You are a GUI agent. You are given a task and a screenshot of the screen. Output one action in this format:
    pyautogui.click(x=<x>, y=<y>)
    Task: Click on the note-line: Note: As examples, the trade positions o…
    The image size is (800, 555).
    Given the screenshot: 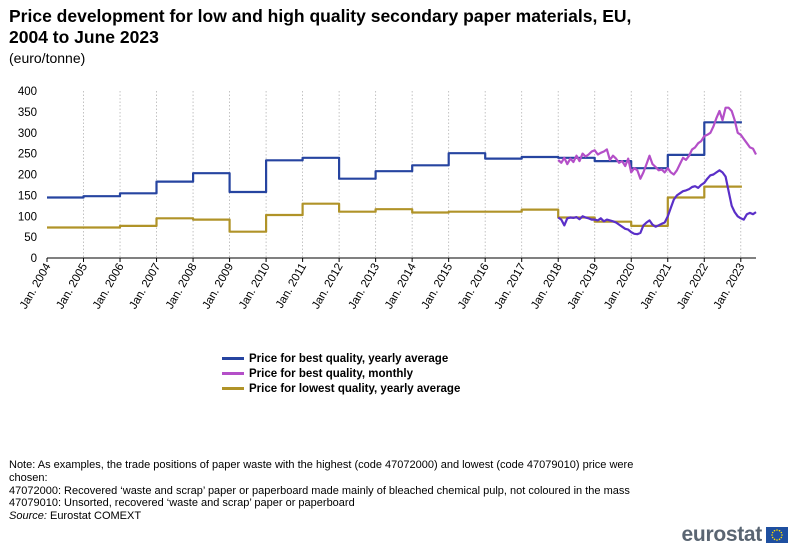 What is the action you would take?
    pyautogui.click(x=321, y=471)
    